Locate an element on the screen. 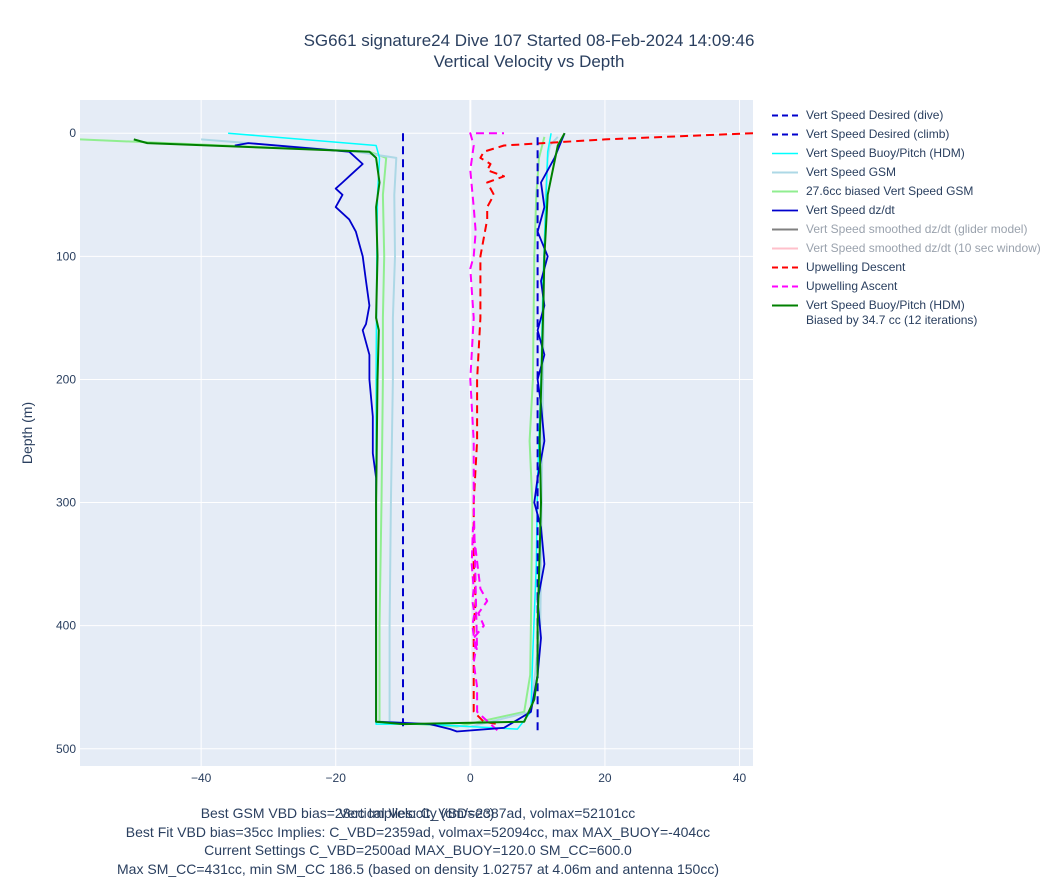 Image resolution: width=1058 pixels, height=894 pixels. legend-item: Vert Speed dz/dt is located at coordinates (905, 210).